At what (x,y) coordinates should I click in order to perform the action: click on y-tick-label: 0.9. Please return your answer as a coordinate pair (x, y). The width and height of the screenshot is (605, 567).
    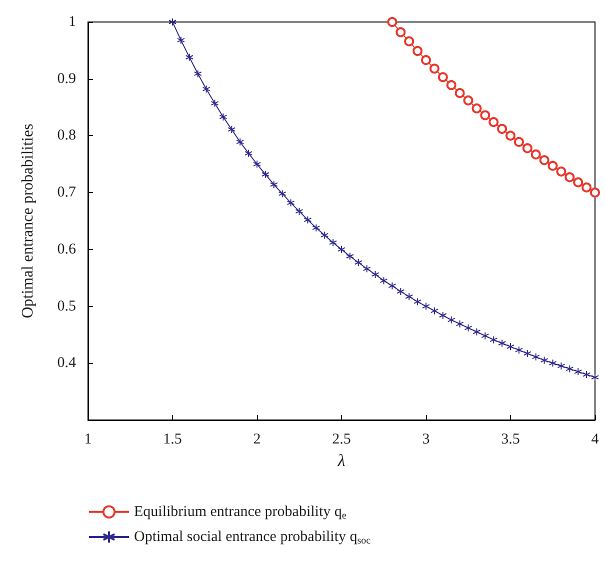
    Looking at the image, I should click on (66, 78).